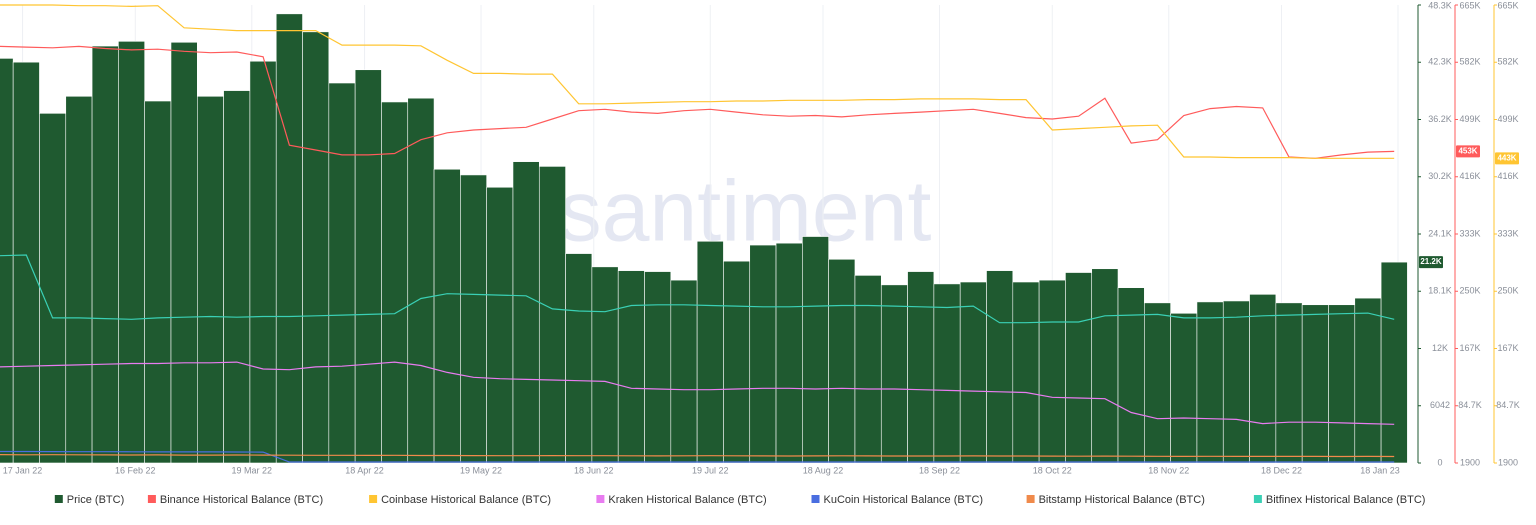 Image resolution: width=1536 pixels, height=525 pixels. What do you see at coordinates (1346, 500) in the screenshot?
I see `legend-label: Bitfinex Historical Balance (BTC)` at bounding box center [1346, 500].